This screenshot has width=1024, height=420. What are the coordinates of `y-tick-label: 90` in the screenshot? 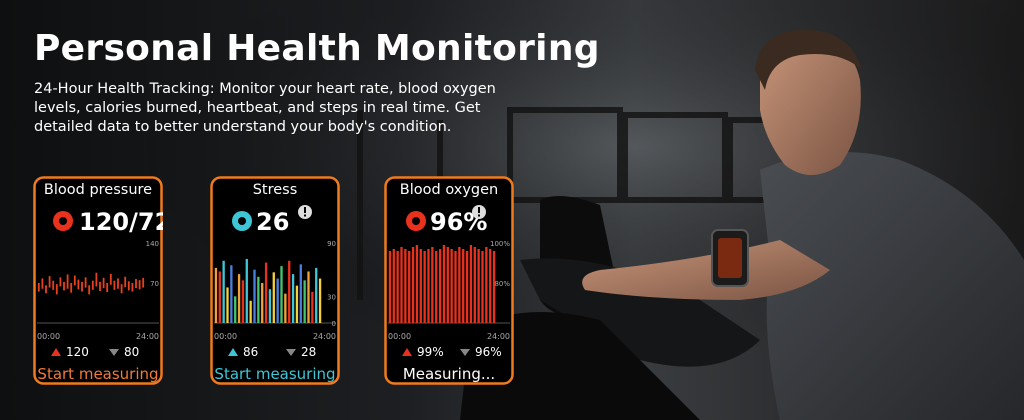 It's located at (331, 244).